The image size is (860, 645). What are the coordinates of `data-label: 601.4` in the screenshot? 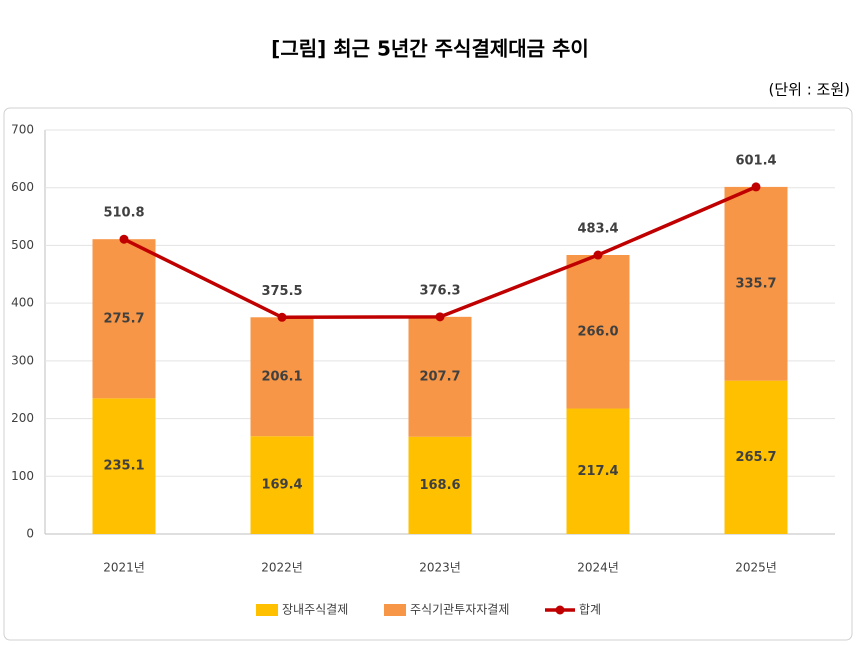 It's located at (755, 160).